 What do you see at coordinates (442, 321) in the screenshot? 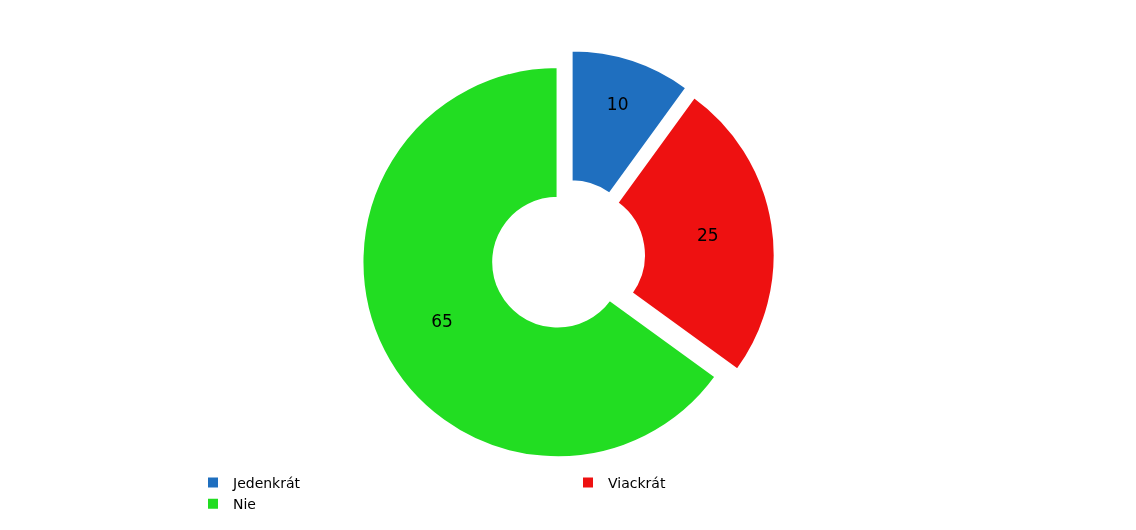
I see `data-label: 65` at bounding box center [442, 321].